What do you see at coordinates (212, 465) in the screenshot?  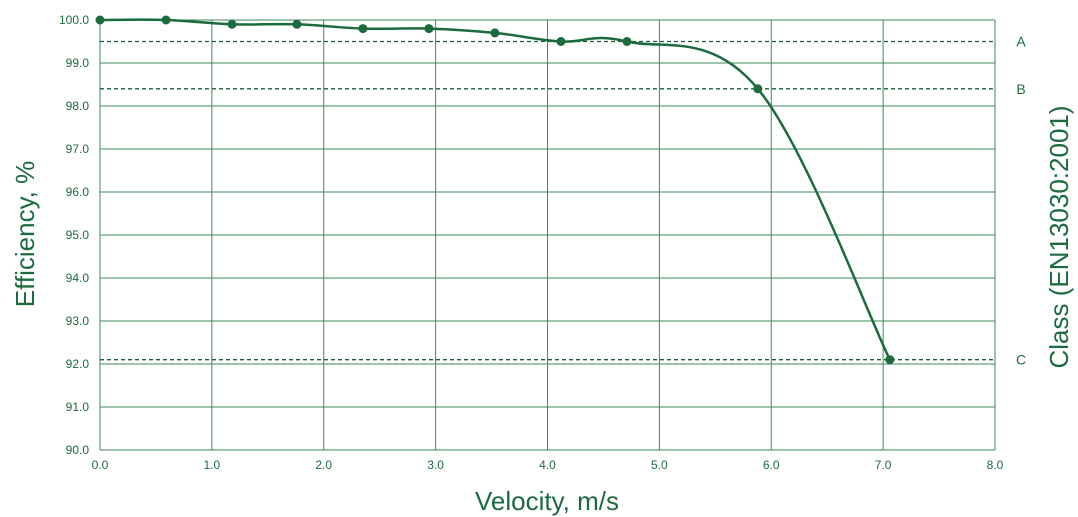 I see `x-tick-label: 1.0` at bounding box center [212, 465].